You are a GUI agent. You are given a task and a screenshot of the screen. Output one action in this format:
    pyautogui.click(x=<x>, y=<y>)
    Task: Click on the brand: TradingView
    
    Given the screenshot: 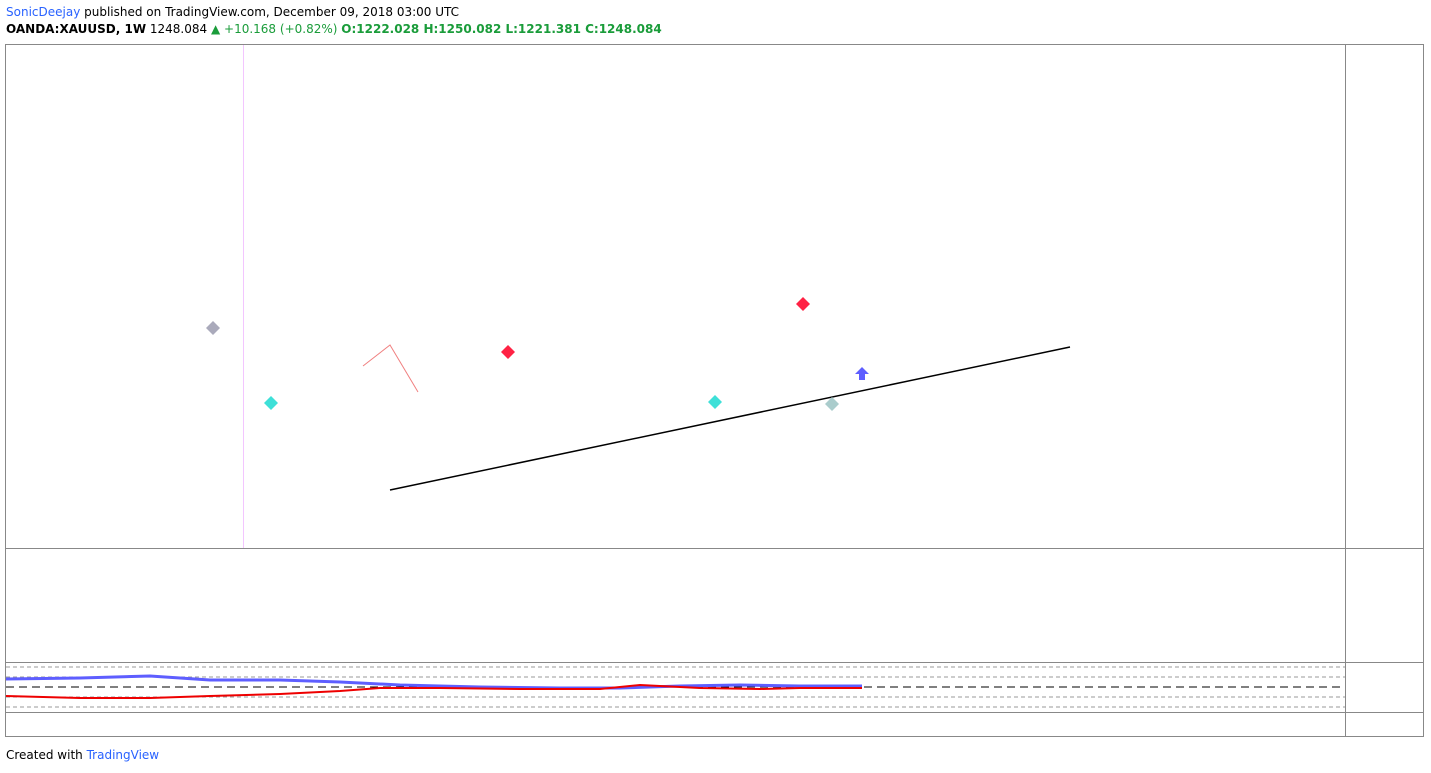 What is the action you would take?
    pyautogui.click(x=123, y=755)
    